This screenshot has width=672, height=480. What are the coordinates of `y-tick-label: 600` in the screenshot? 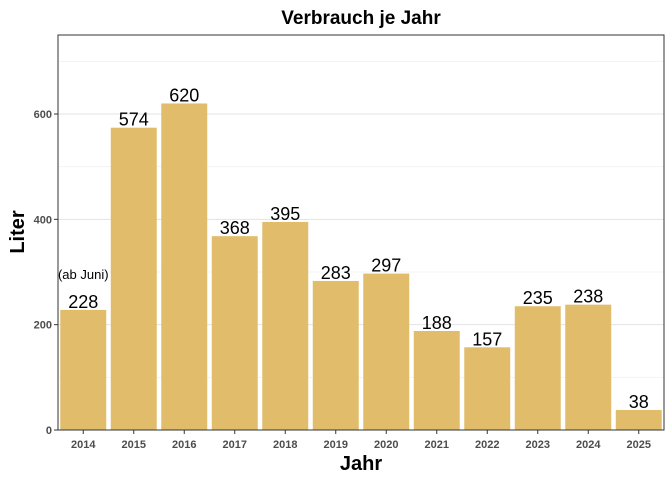 It's located at (43, 115).